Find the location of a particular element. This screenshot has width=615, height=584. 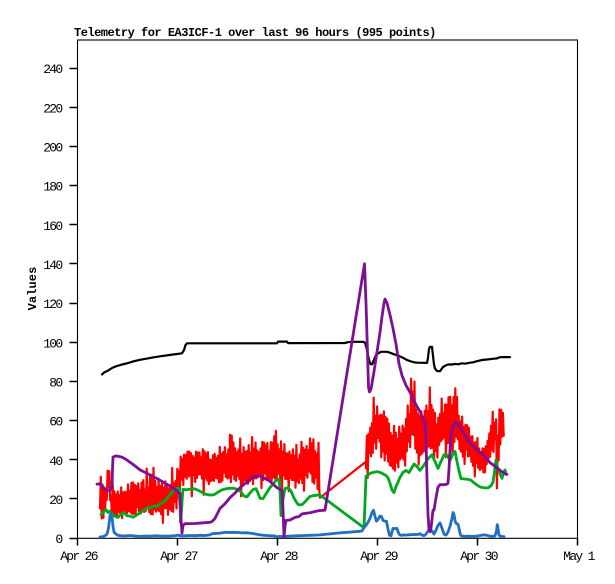

svg-text: 20 is located at coordinates (55, 500).